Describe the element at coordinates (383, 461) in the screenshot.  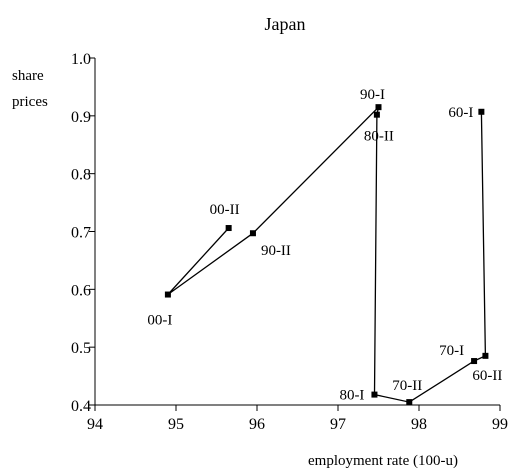
I see `x-axis-label: employment rate (100-u)` at that location.